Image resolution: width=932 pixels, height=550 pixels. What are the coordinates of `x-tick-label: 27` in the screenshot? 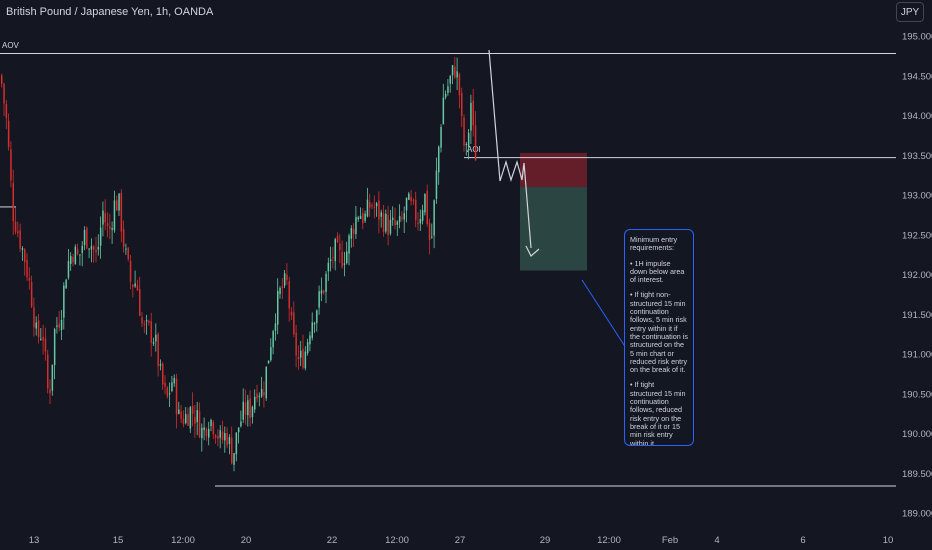 It's located at (460, 540).